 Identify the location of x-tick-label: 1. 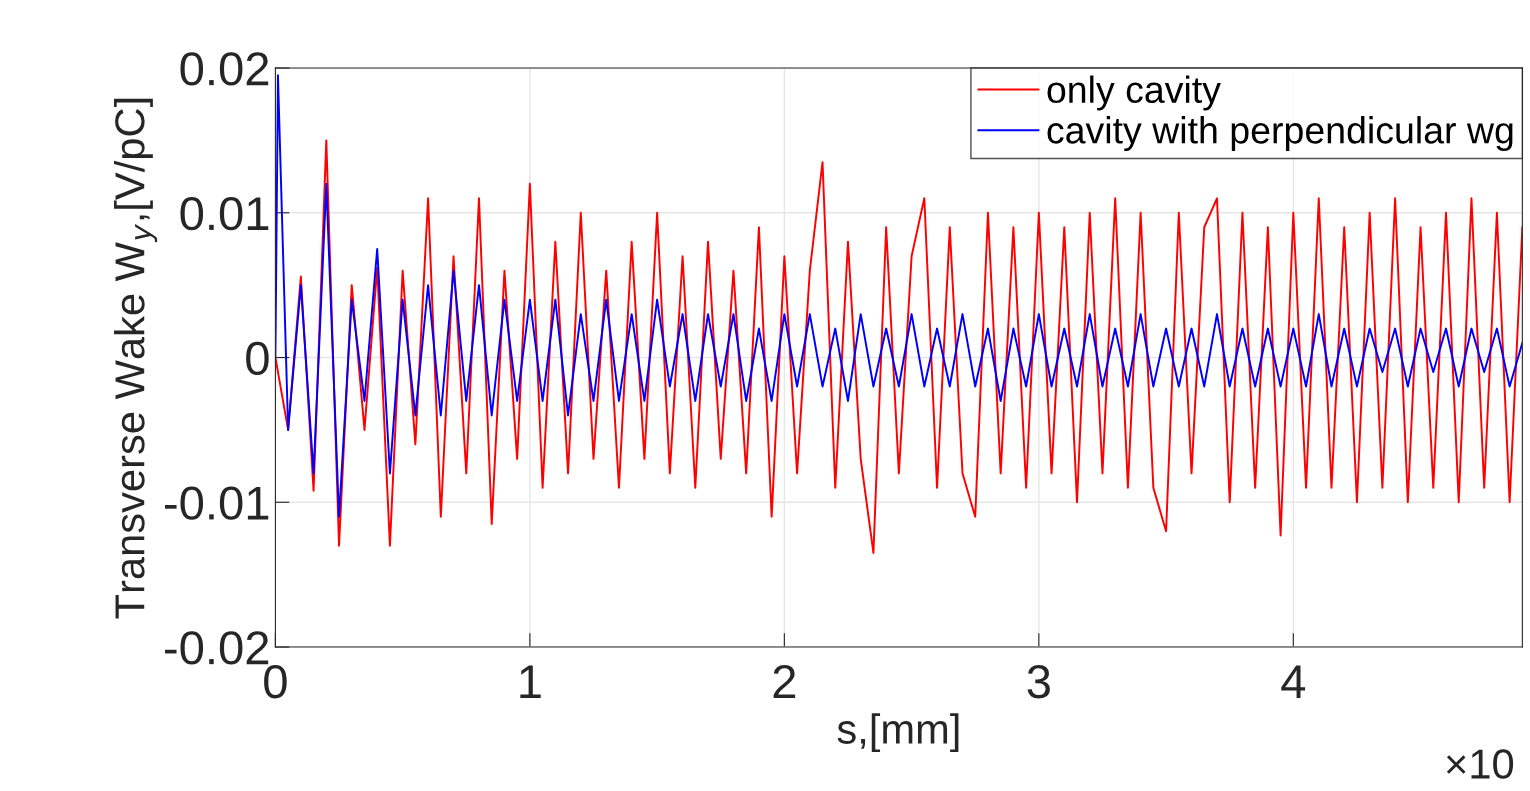
(530, 681).